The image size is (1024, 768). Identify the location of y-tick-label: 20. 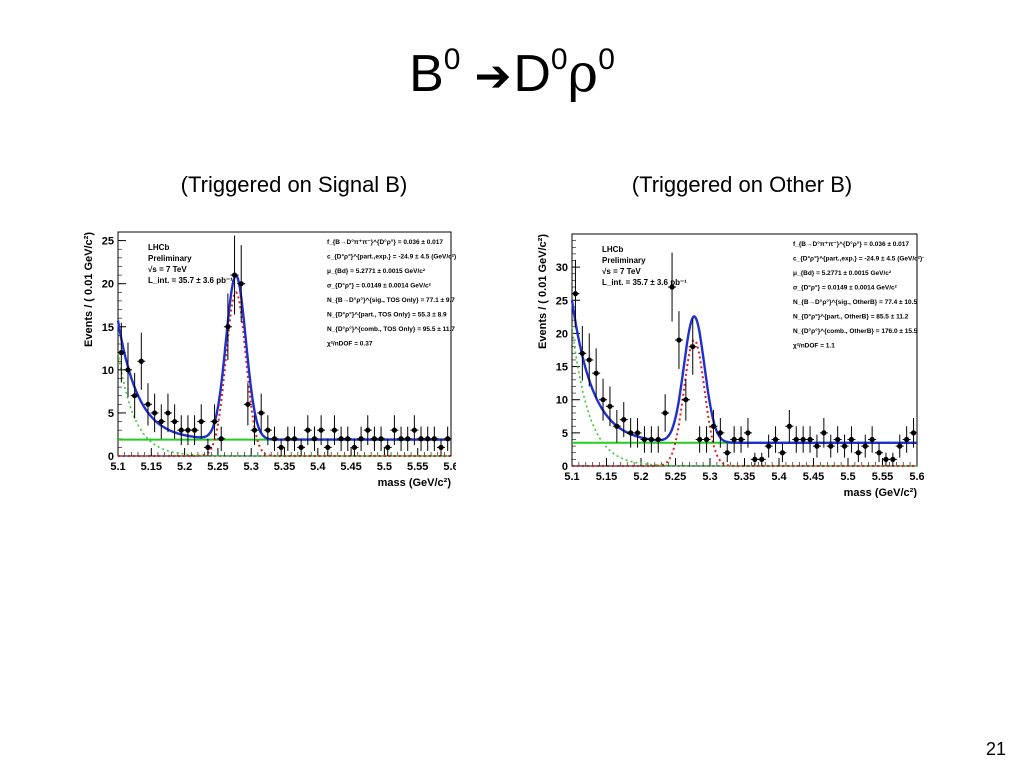
(562, 334).